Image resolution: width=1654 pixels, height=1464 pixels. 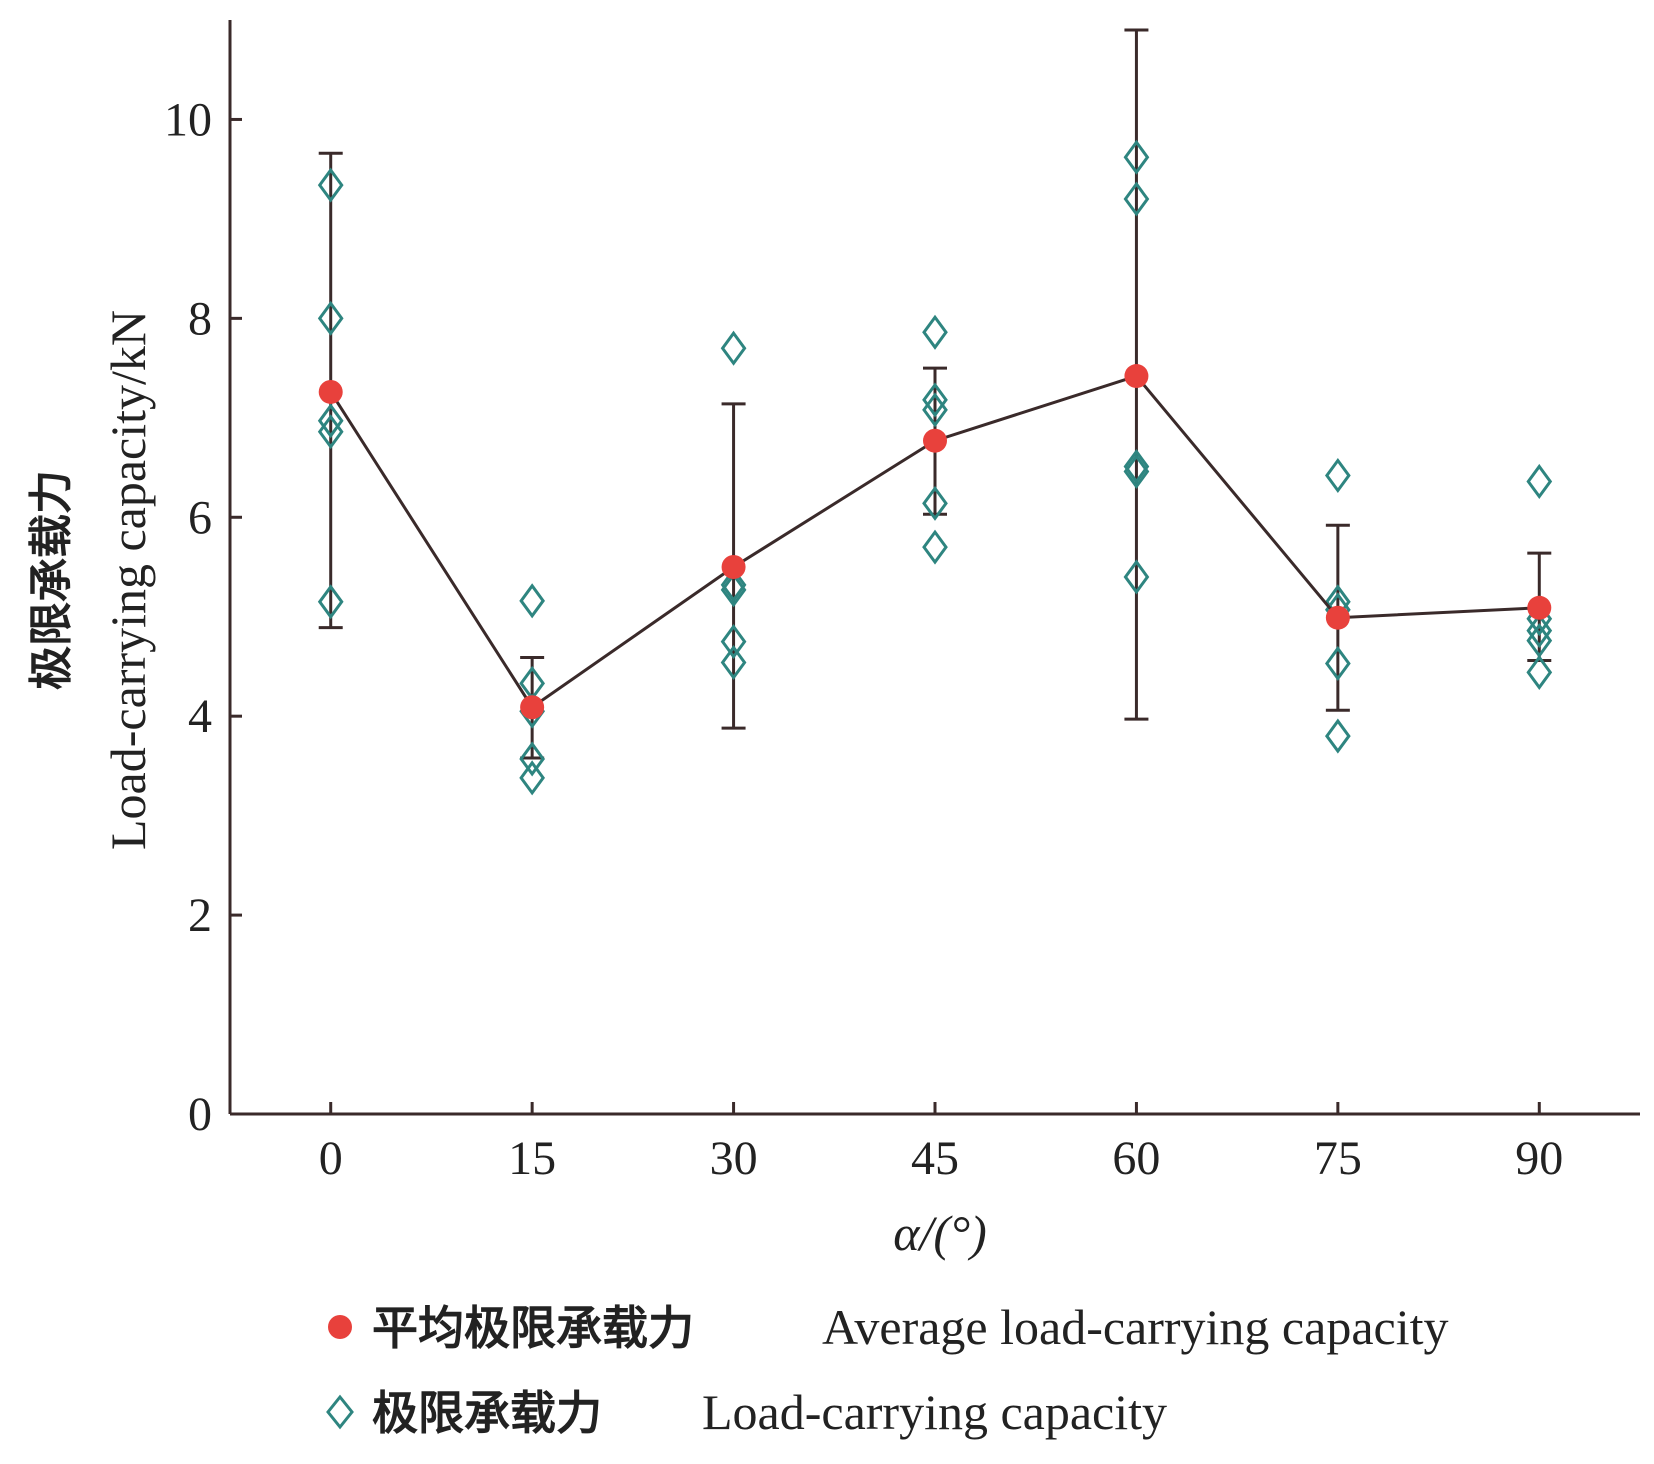 What do you see at coordinates (934, 1412) in the screenshot?
I see `legend-point-label-en: Load-carrying capacity` at bounding box center [934, 1412].